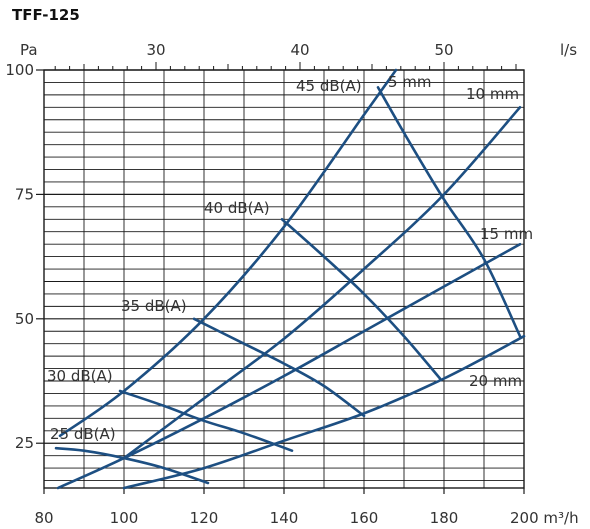 The image size is (590, 529). What do you see at coordinates (410, 82) in the screenshot?
I see `label-5mm: 5 mm` at bounding box center [410, 82].